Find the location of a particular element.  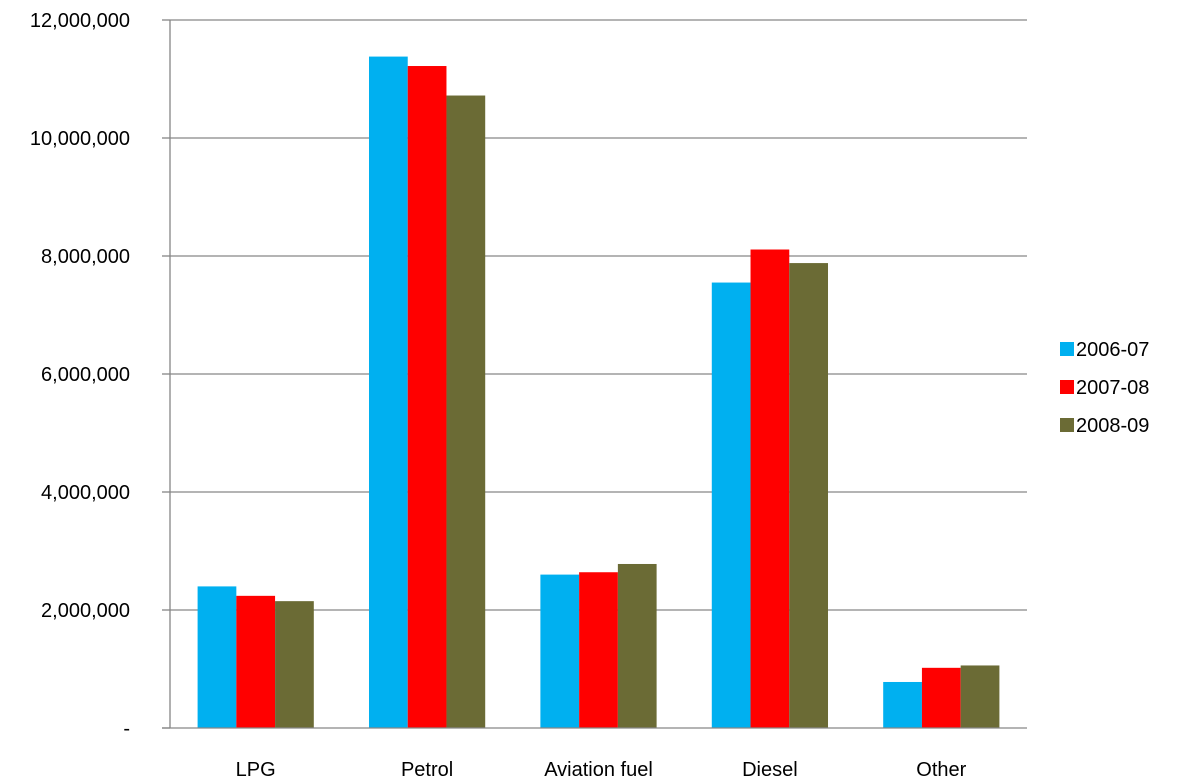

legend: 2006-07 2007-08 2008-09 is located at coordinates (1104, 388).